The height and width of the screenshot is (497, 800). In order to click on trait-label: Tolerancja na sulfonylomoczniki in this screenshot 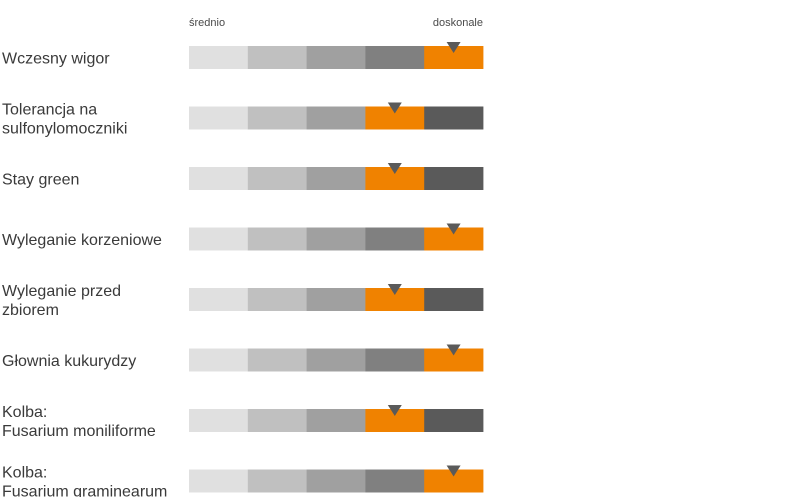, I will do `click(64, 120)`.